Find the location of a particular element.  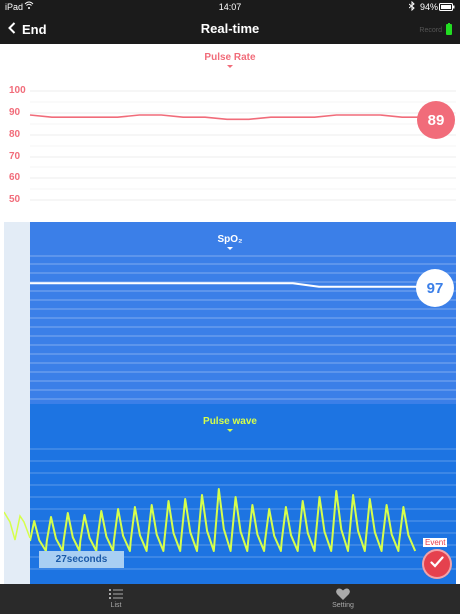

tab-setting-label: Setting is located at coordinates (343, 605).